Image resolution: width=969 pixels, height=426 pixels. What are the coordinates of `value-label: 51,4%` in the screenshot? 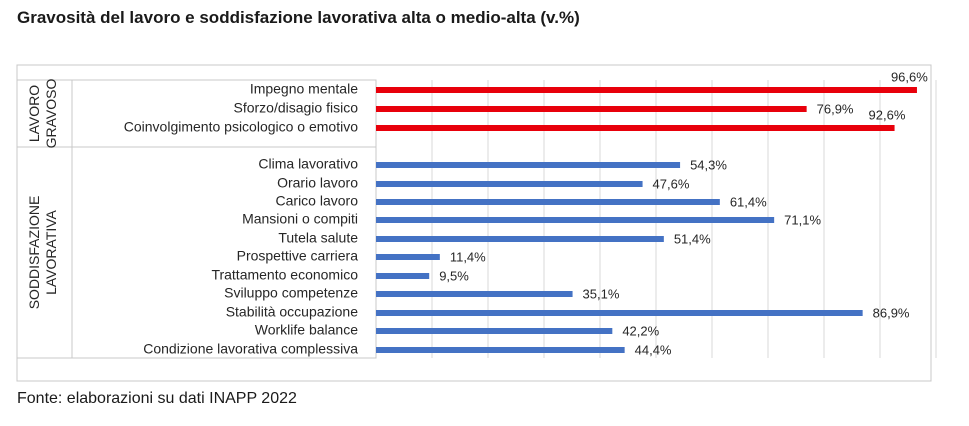 It's located at (692, 238).